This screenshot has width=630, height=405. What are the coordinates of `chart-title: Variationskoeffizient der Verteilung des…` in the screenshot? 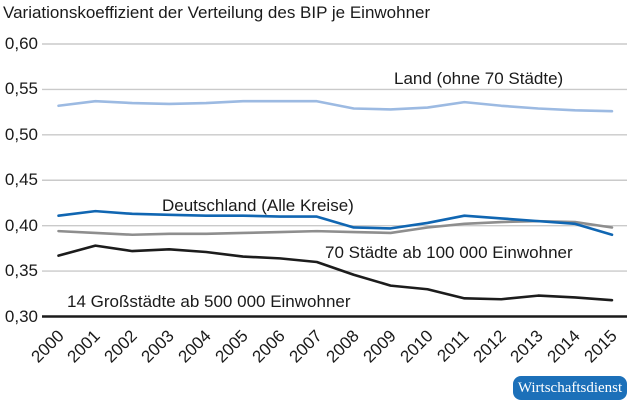 It's located at (217, 12).